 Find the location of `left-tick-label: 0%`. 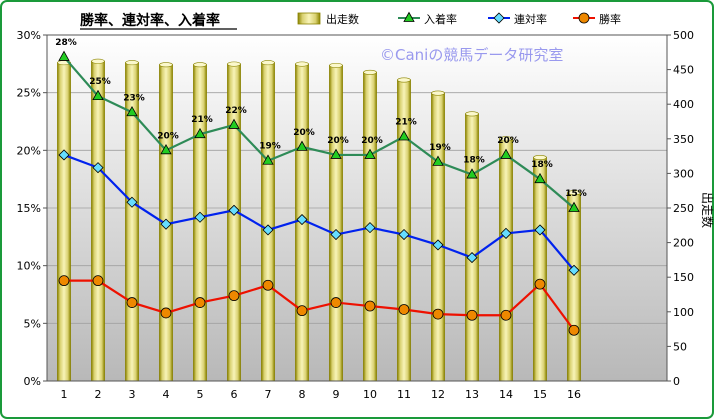

left-tick-label: 0% is located at coordinates (32, 381).